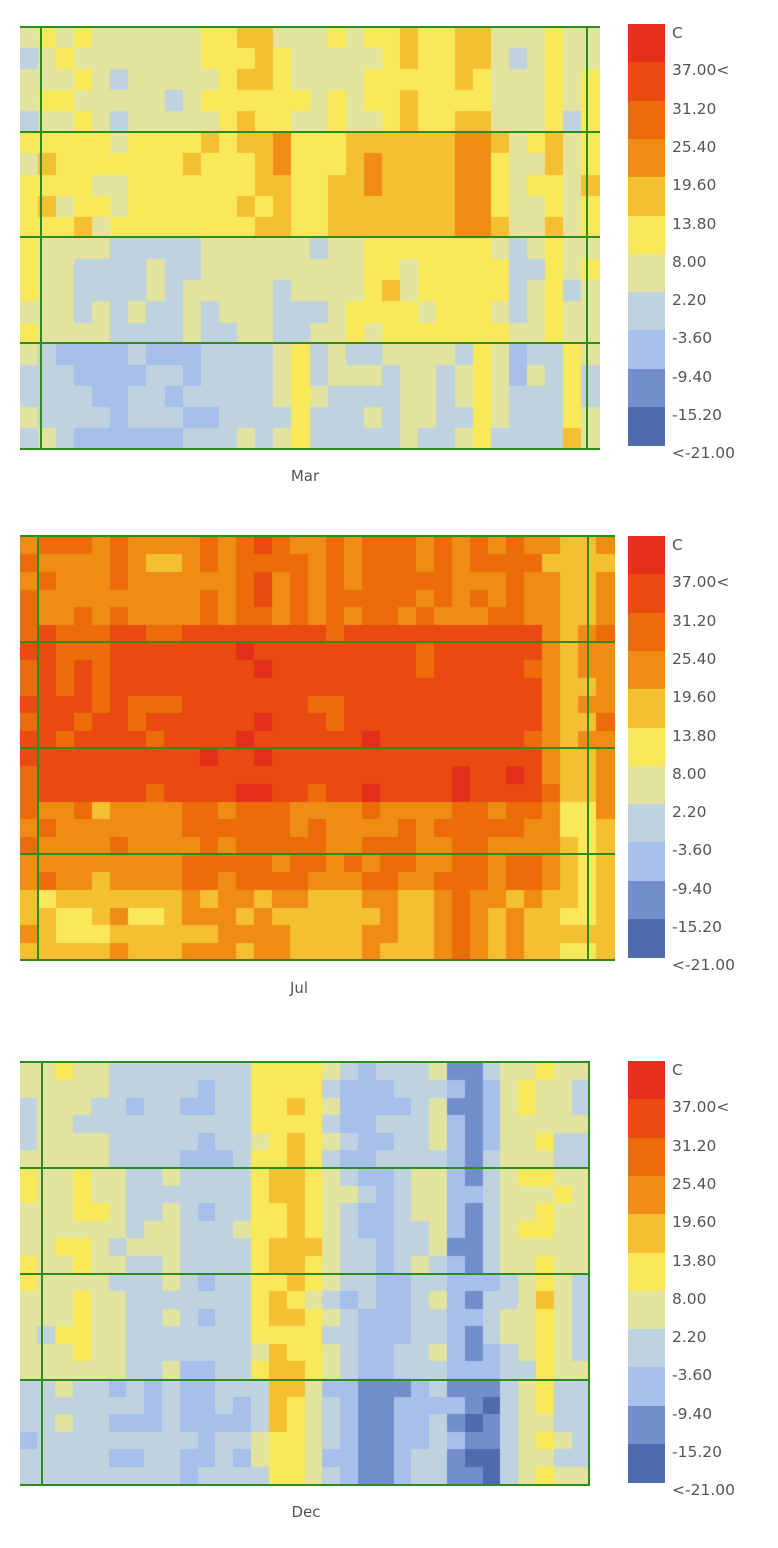 This screenshot has width=778, height=1548. What do you see at coordinates (305, 476) in the screenshot?
I see `x-axis-label: Mar` at bounding box center [305, 476].